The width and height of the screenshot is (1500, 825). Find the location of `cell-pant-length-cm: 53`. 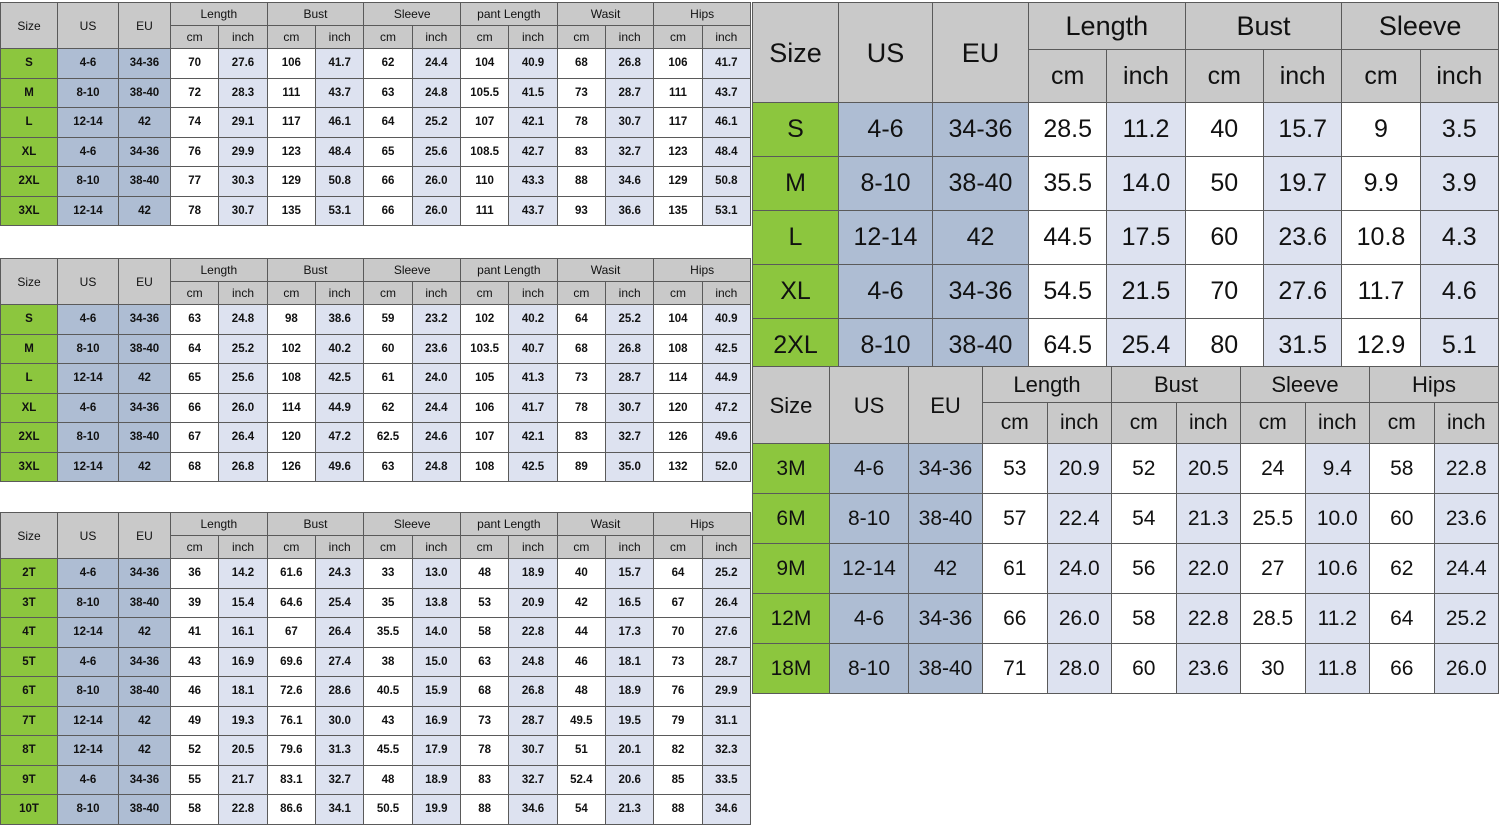

cell-pant-length-cm: 53 is located at coordinates (485, 602).